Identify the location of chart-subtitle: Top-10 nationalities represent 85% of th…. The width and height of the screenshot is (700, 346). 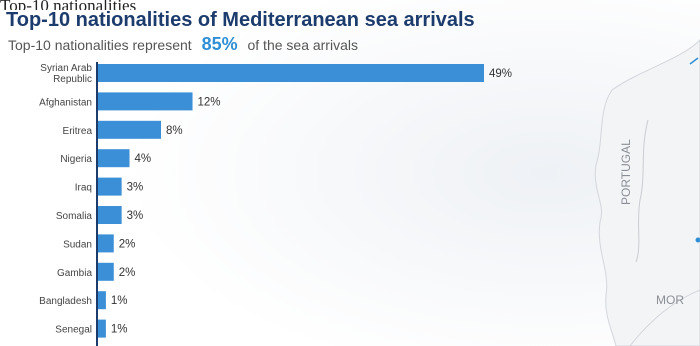
(183, 44).